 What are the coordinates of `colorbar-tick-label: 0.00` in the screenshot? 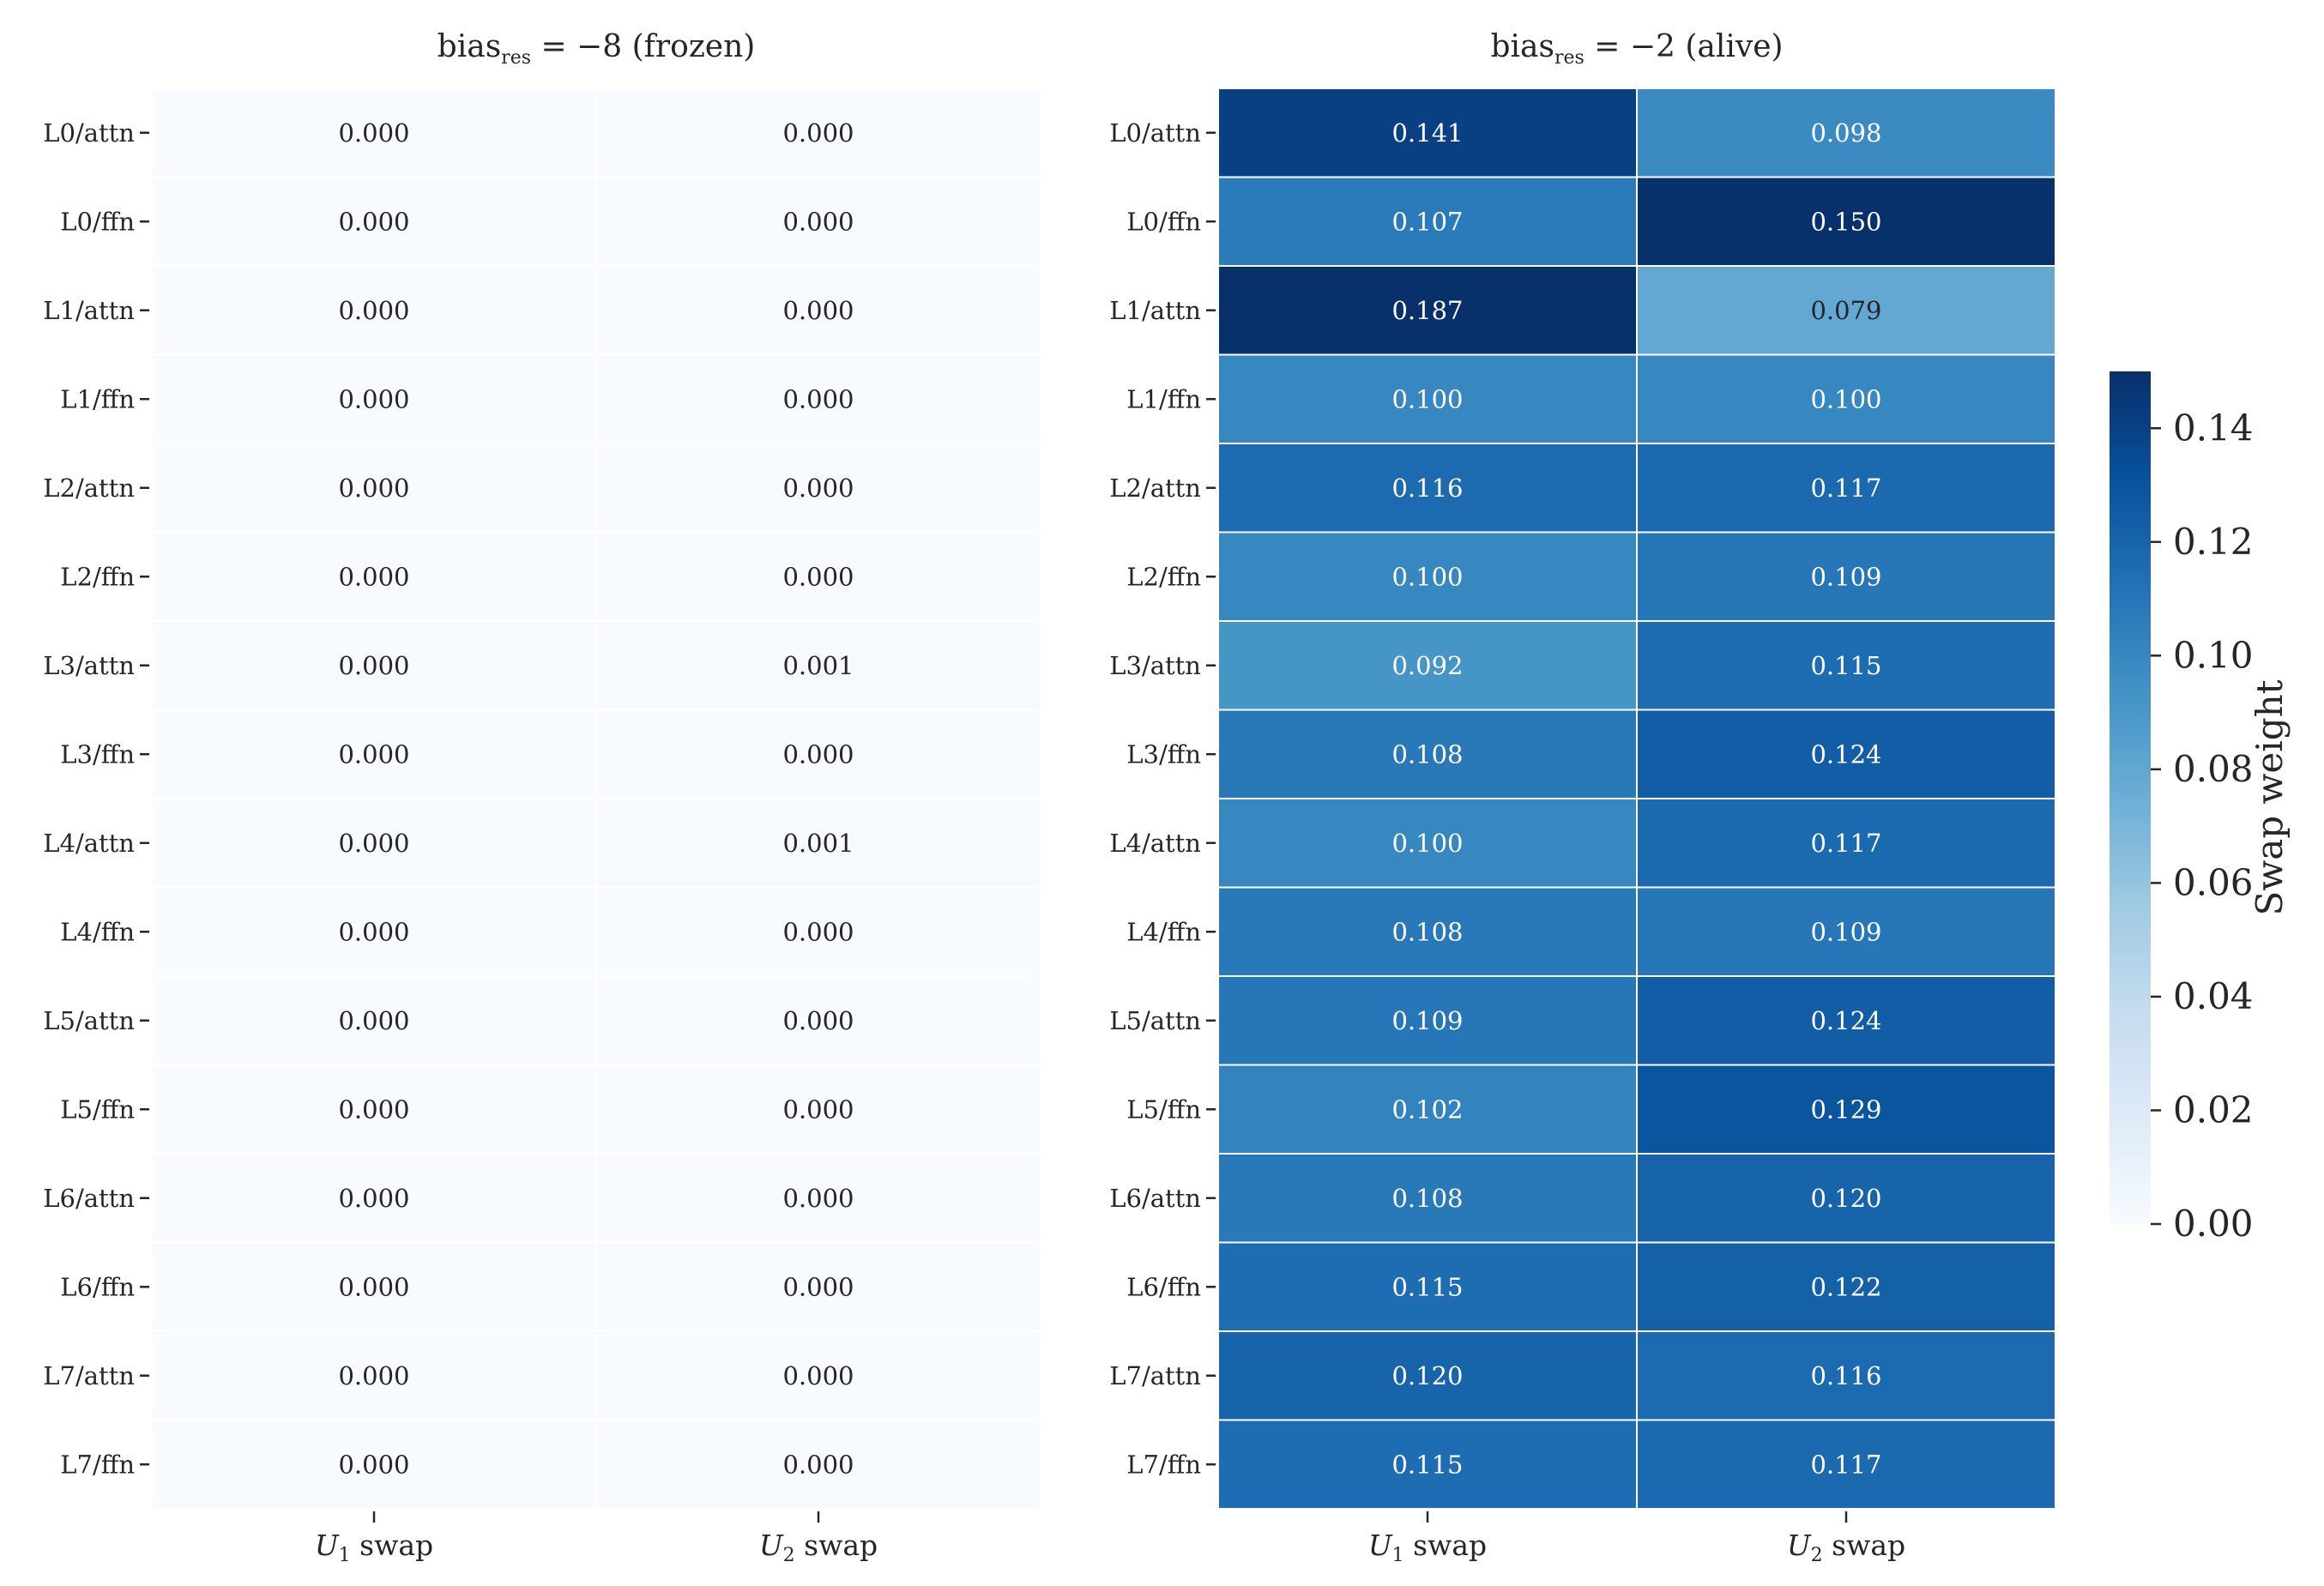 It's located at (2213, 1224).